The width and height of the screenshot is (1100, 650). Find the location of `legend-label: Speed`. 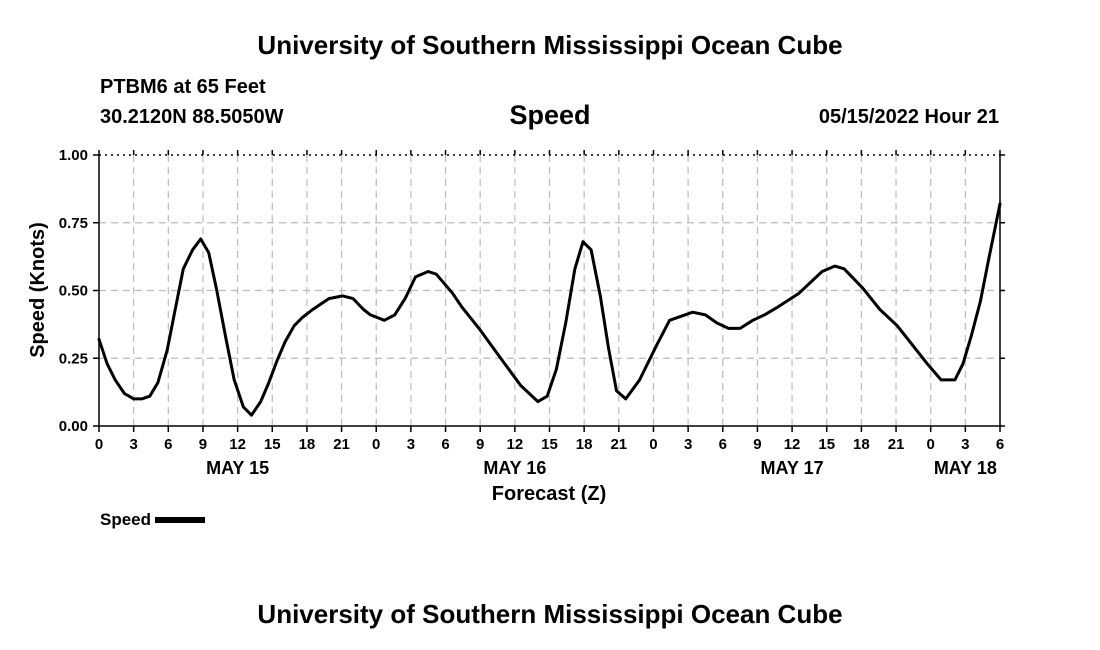

legend-label: Speed is located at coordinates (126, 519).